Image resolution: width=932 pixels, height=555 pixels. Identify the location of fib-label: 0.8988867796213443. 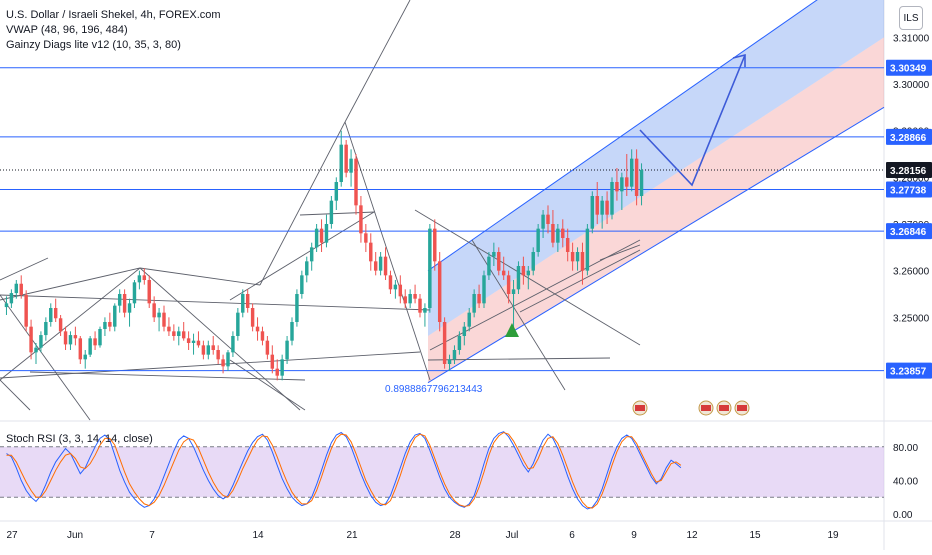
(434, 389).